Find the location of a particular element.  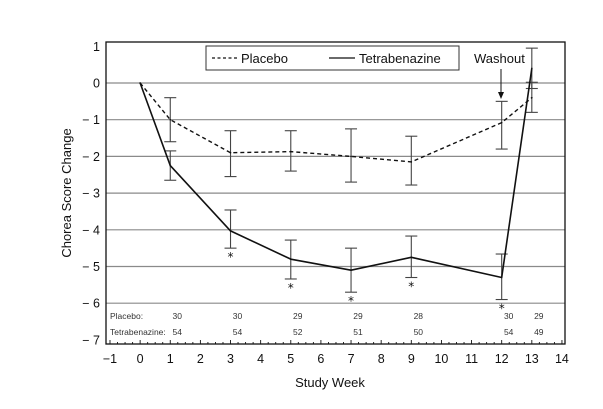

y-tick-label: − 7 is located at coordinates (91, 340).